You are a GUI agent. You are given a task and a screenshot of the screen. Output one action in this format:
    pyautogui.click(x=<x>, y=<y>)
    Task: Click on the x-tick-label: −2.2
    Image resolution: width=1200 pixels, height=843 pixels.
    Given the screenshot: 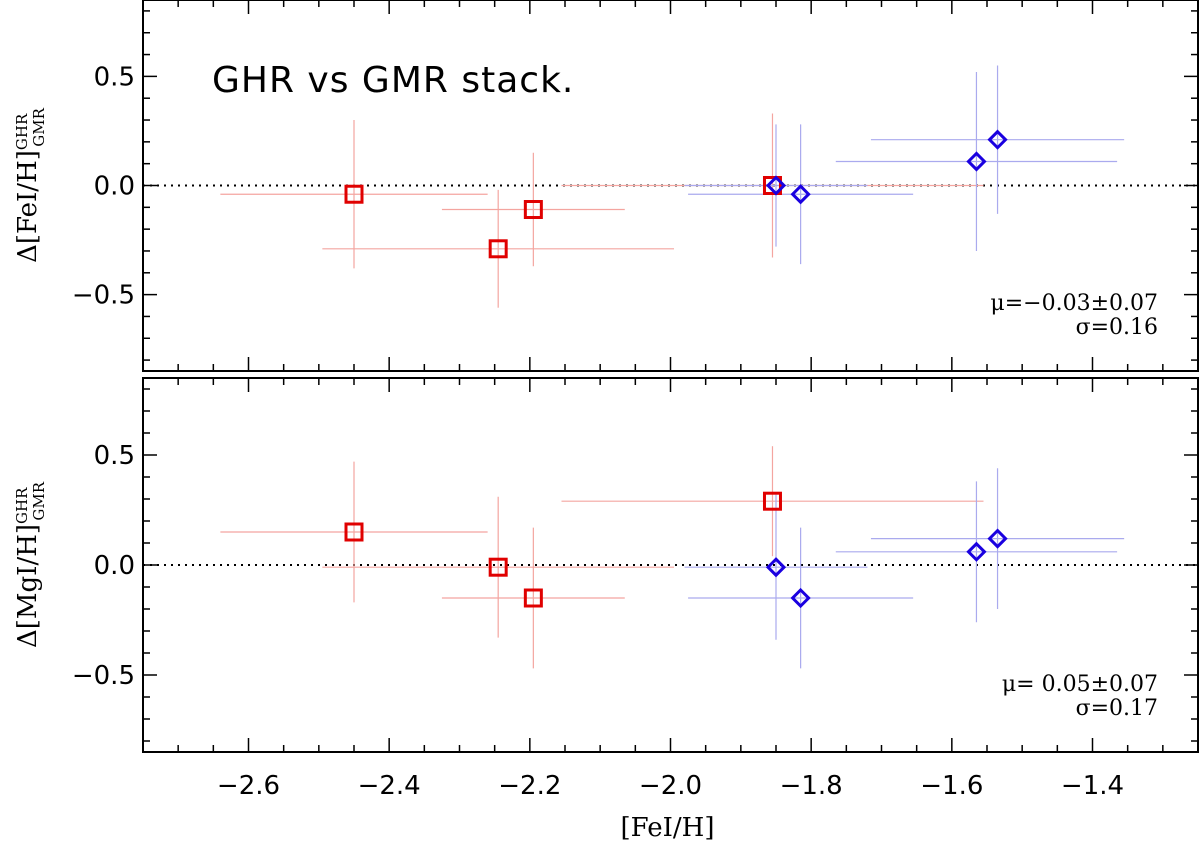 What is the action you would take?
    pyautogui.click(x=529, y=786)
    